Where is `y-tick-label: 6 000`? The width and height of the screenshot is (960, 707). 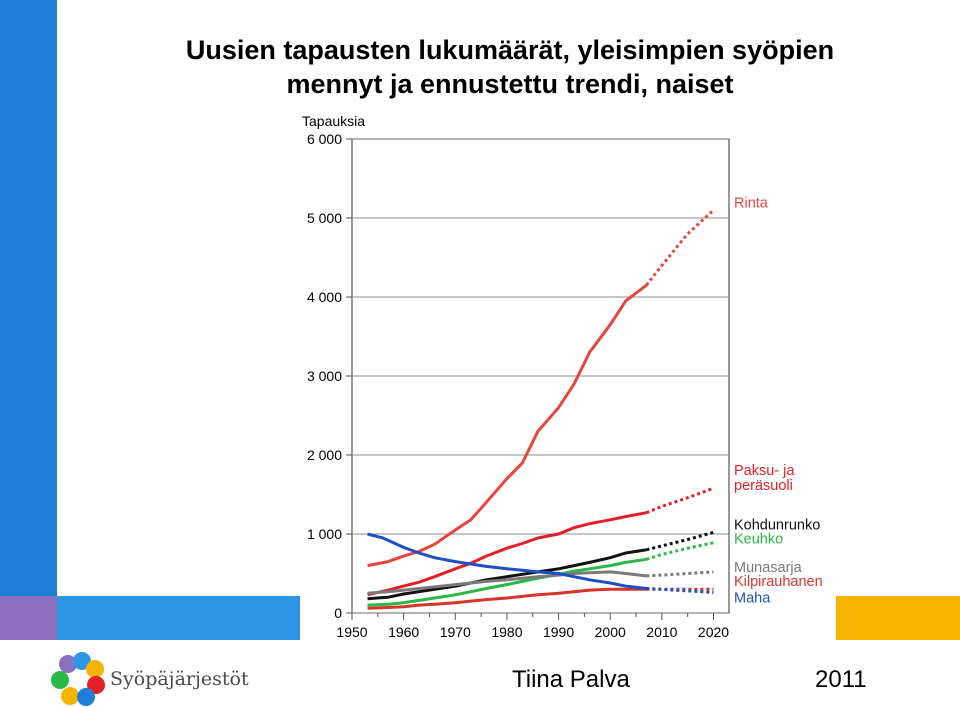 y-tick-label: 6 000 is located at coordinates (324, 139).